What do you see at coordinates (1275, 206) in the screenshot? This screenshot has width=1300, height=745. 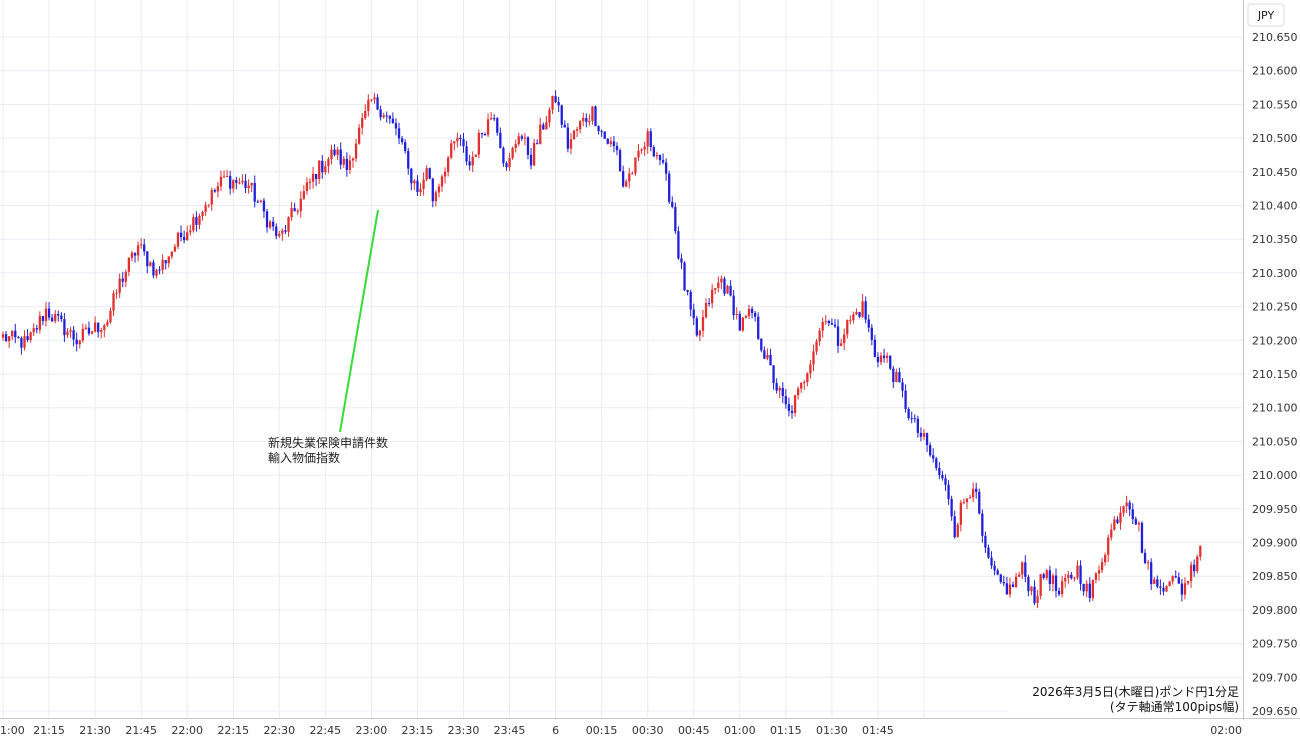 I see `y-tick-label: 210.400` at bounding box center [1275, 206].